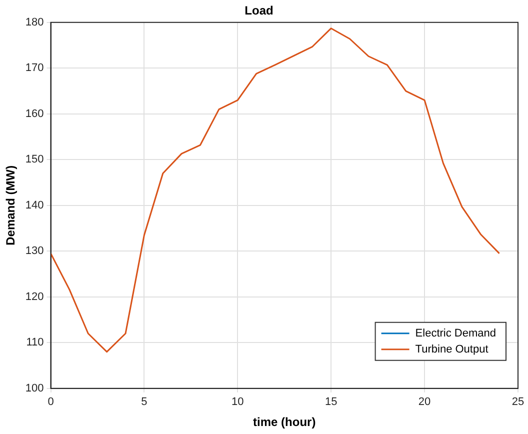 This screenshot has width=528, height=434. I want to click on chart-title: Load, so click(259, 11).